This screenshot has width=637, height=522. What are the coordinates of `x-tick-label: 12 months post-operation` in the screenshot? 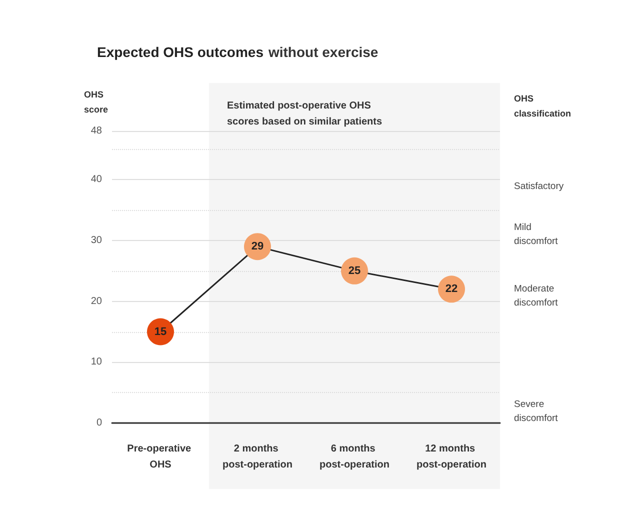 It's located at (451, 457).